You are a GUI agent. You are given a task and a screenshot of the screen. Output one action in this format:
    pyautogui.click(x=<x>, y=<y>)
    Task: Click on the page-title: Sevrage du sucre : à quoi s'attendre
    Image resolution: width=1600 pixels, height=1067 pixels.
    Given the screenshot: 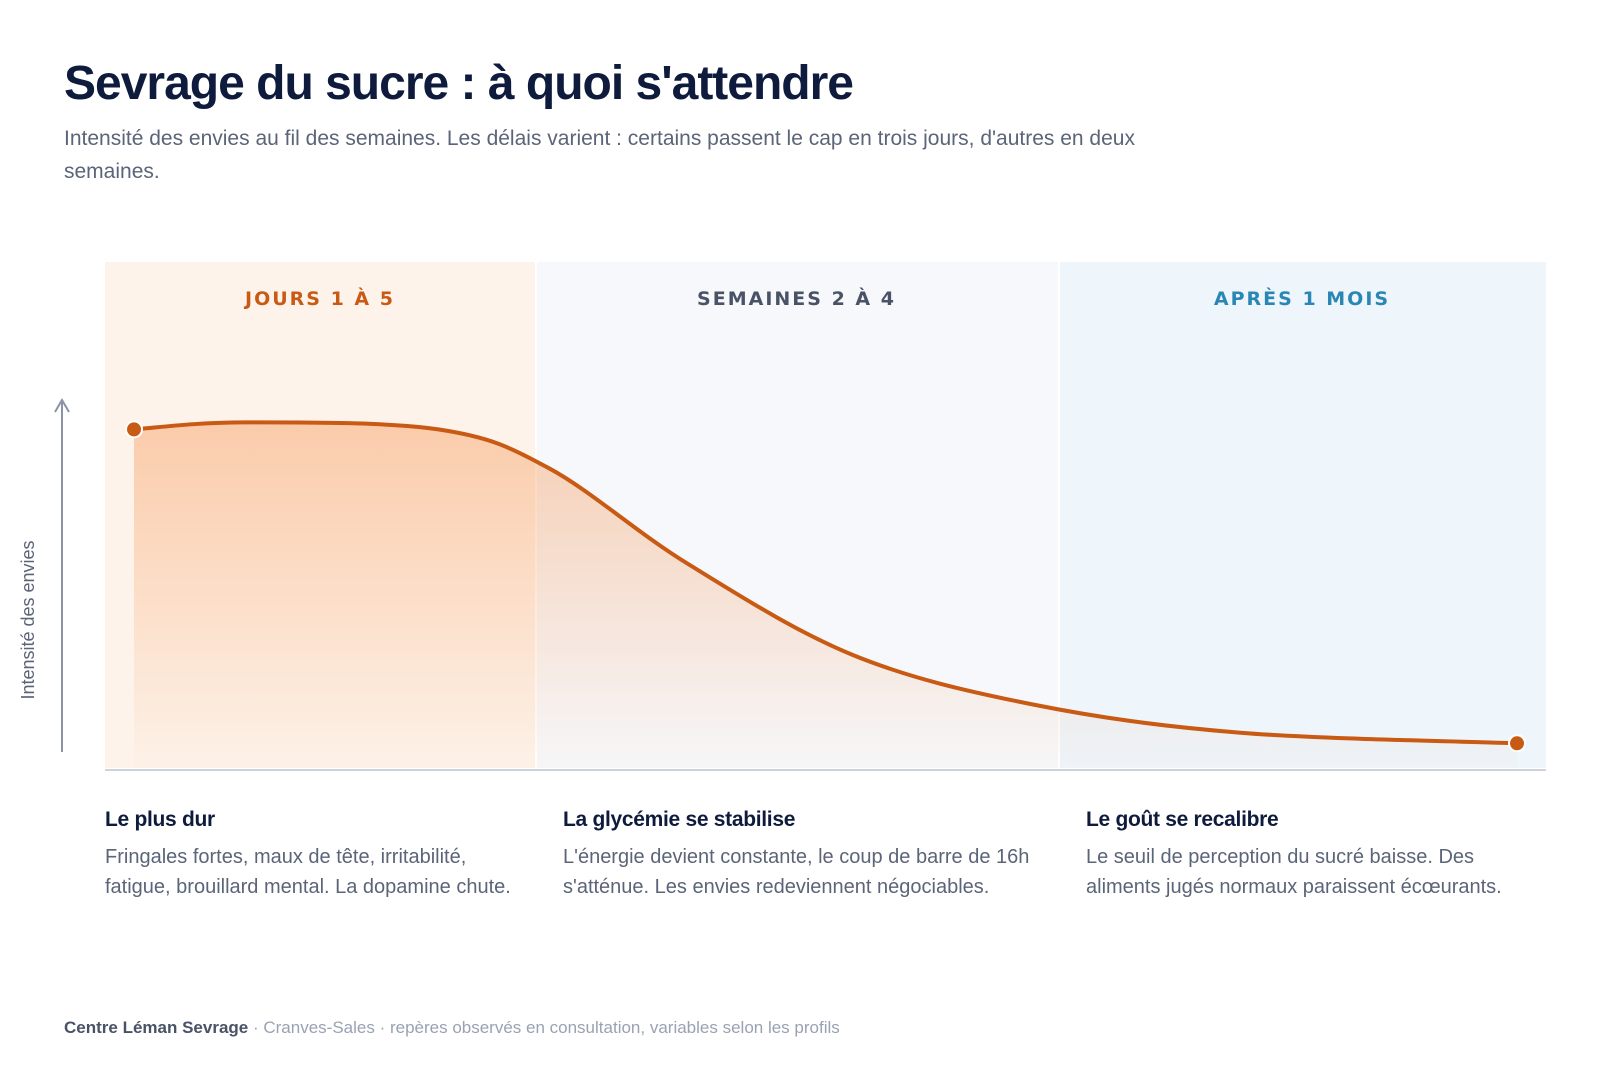 What is the action you would take?
    pyautogui.click(x=459, y=83)
    